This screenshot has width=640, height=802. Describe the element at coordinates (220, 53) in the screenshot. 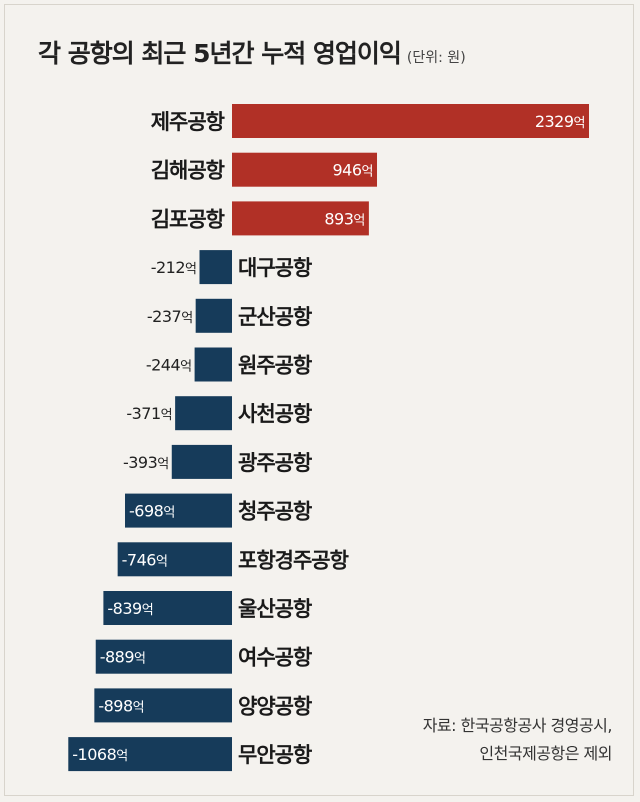

I see `chart-title-text: 각 공항의 최근 5년간 누적 영업이익` at that location.